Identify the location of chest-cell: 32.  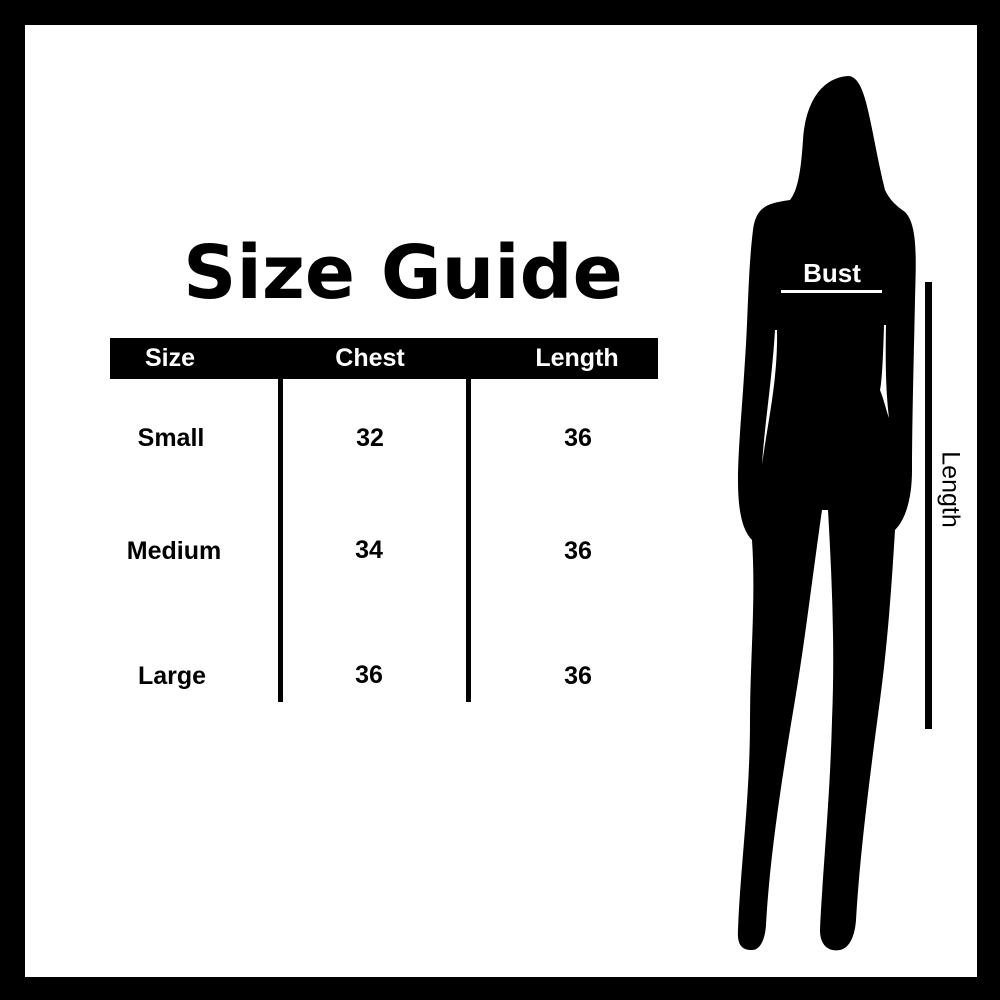
(370, 438).